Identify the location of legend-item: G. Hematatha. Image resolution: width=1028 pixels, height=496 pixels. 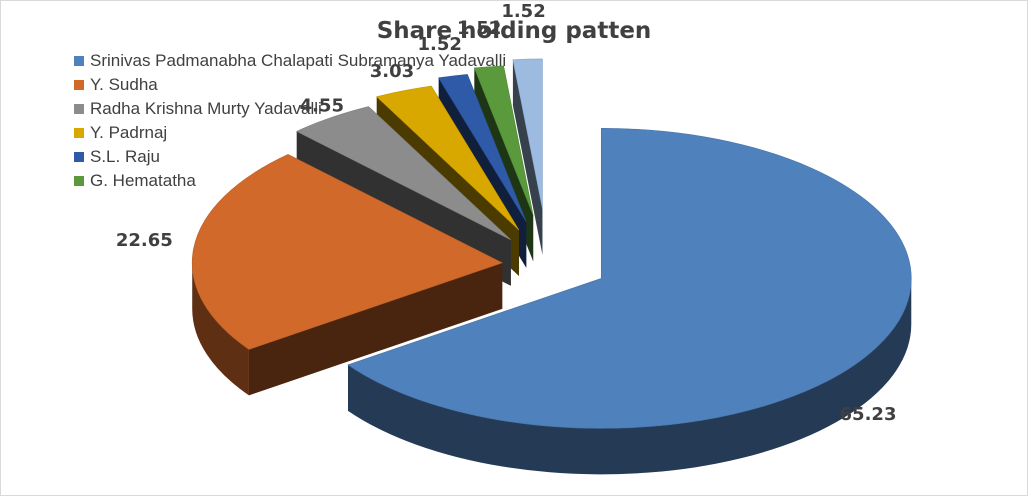
(290, 181).